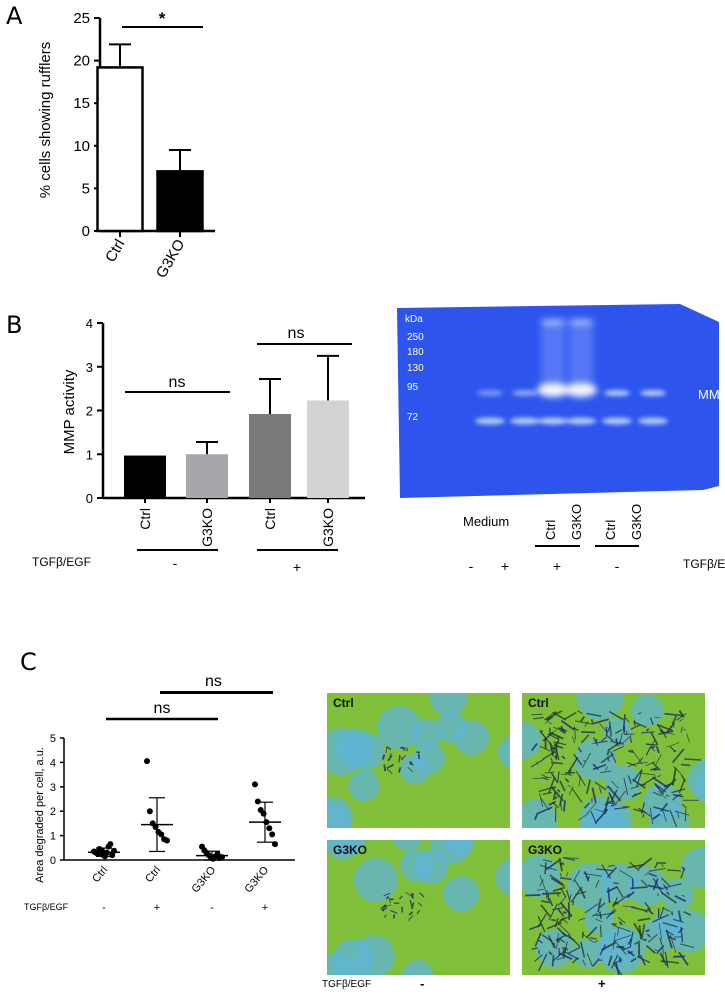 This screenshot has height=1000, width=725. What do you see at coordinates (81, 103) in the screenshot?
I see `y-tick-label: 15` at bounding box center [81, 103].